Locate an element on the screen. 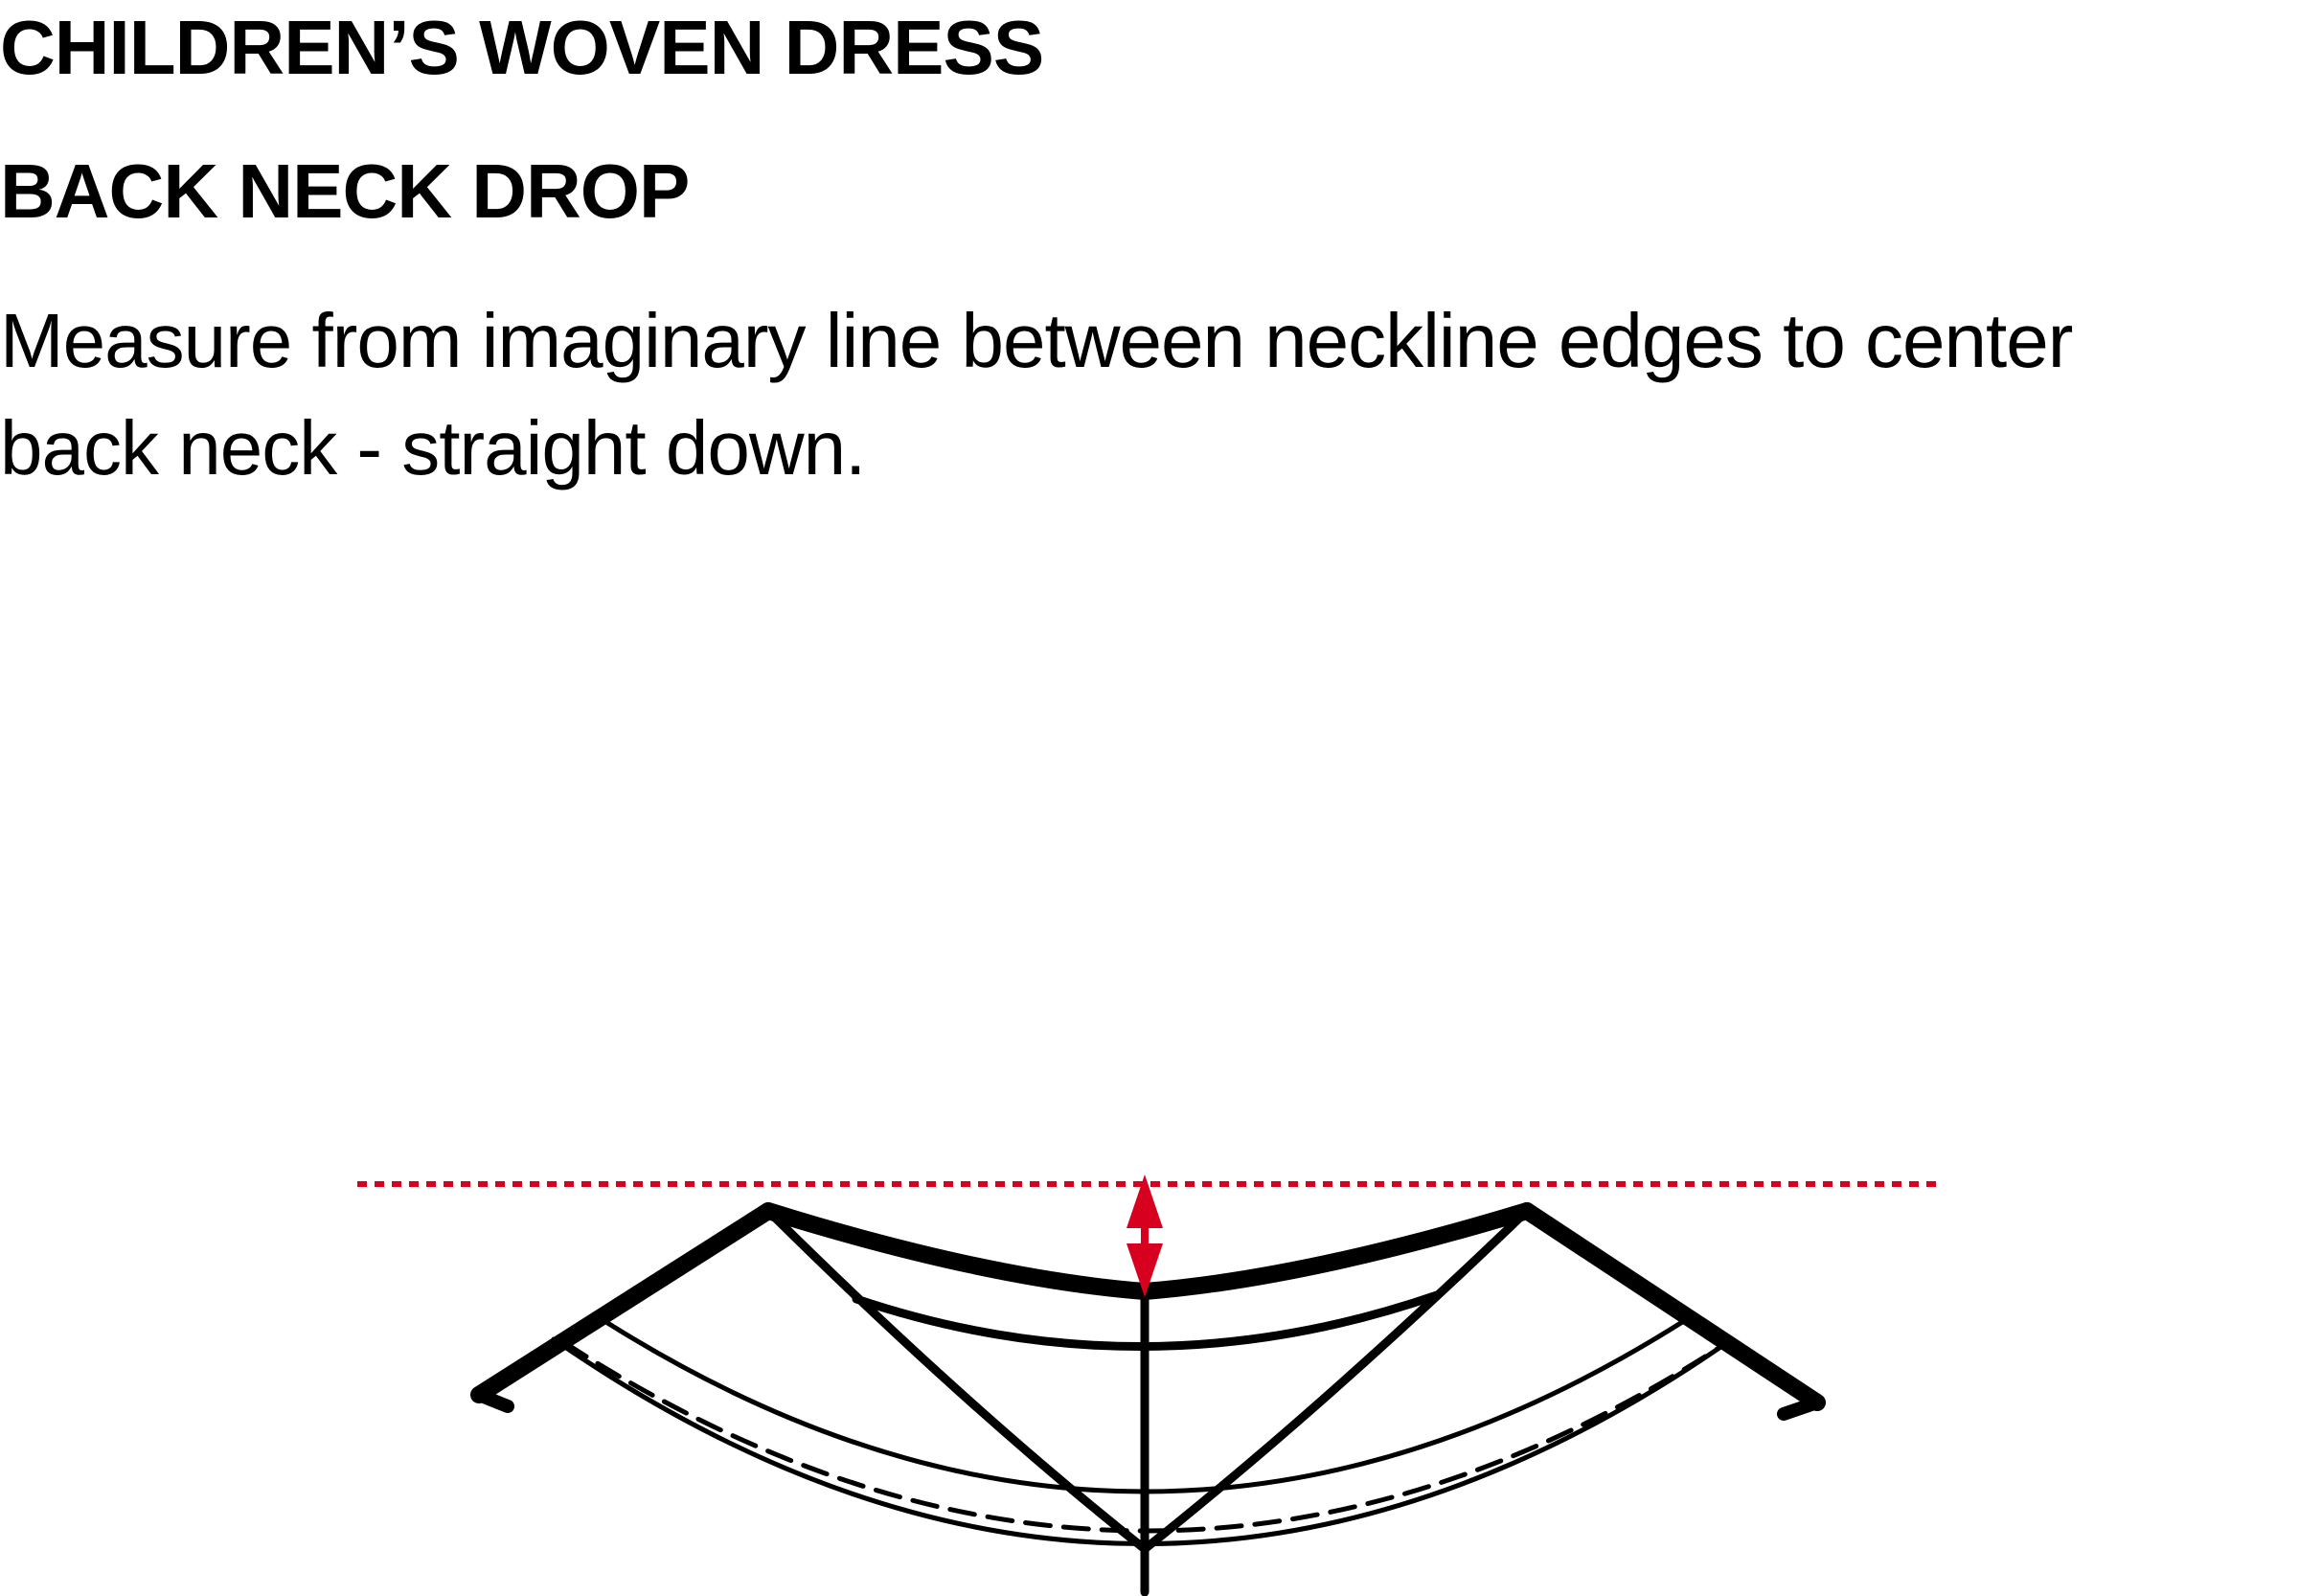 Image resolution: width=2299 pixels, height=1596 pixels. measurement-indicator is located at coordinates (1148, 1235).